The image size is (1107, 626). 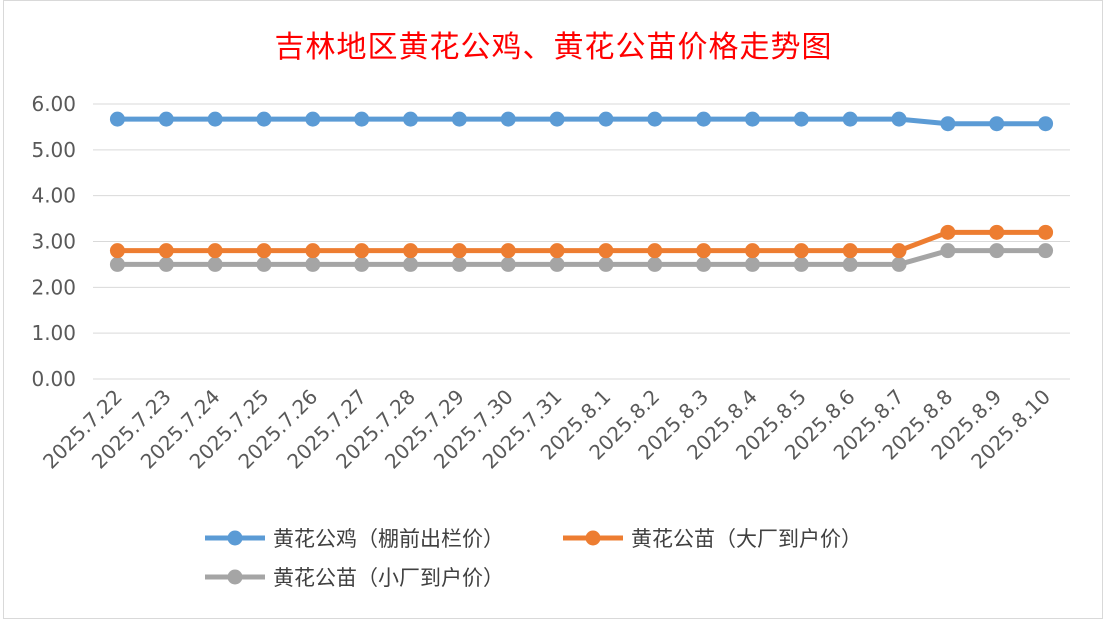 What do you see at coordinates (533, 558) in the screenshot?
I see `legend: 黄花公鸡（棚前出栏价） 黄花公苗（大厂到户价） 黄花公苗（小厂到户价）` at bounding box center [533, 558].